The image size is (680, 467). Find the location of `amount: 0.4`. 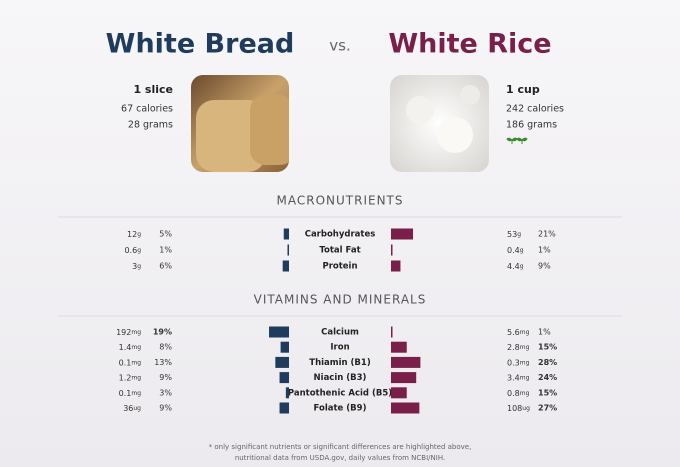

amount: 0.4 is located at coordinates (513, 250).